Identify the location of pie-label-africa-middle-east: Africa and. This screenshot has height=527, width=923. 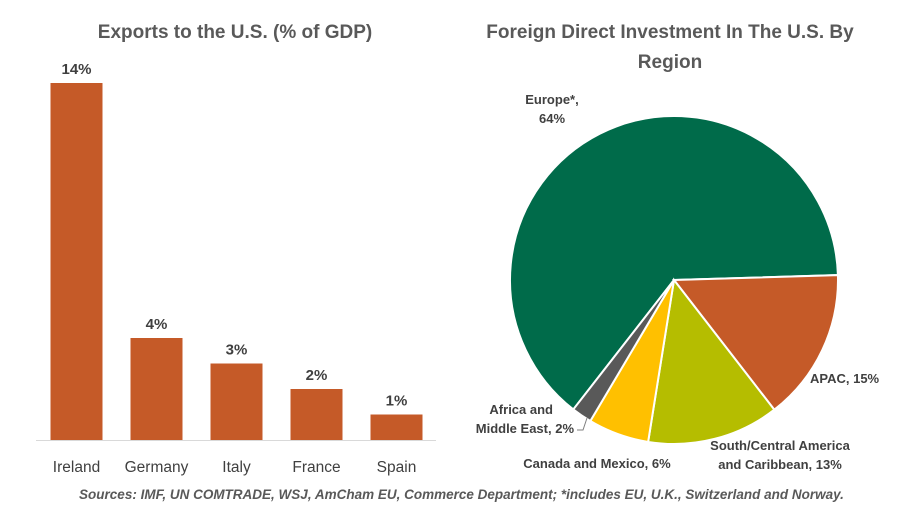
(521, 409).